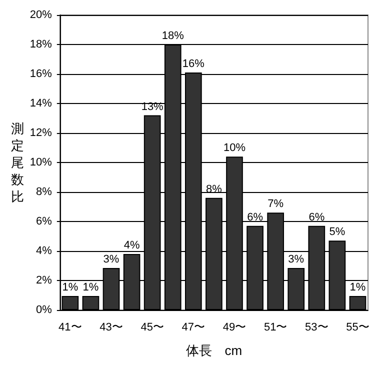 The width and height of the screenshot is (382, 370). I want to click on data-label: 10%, so click(234, 148).